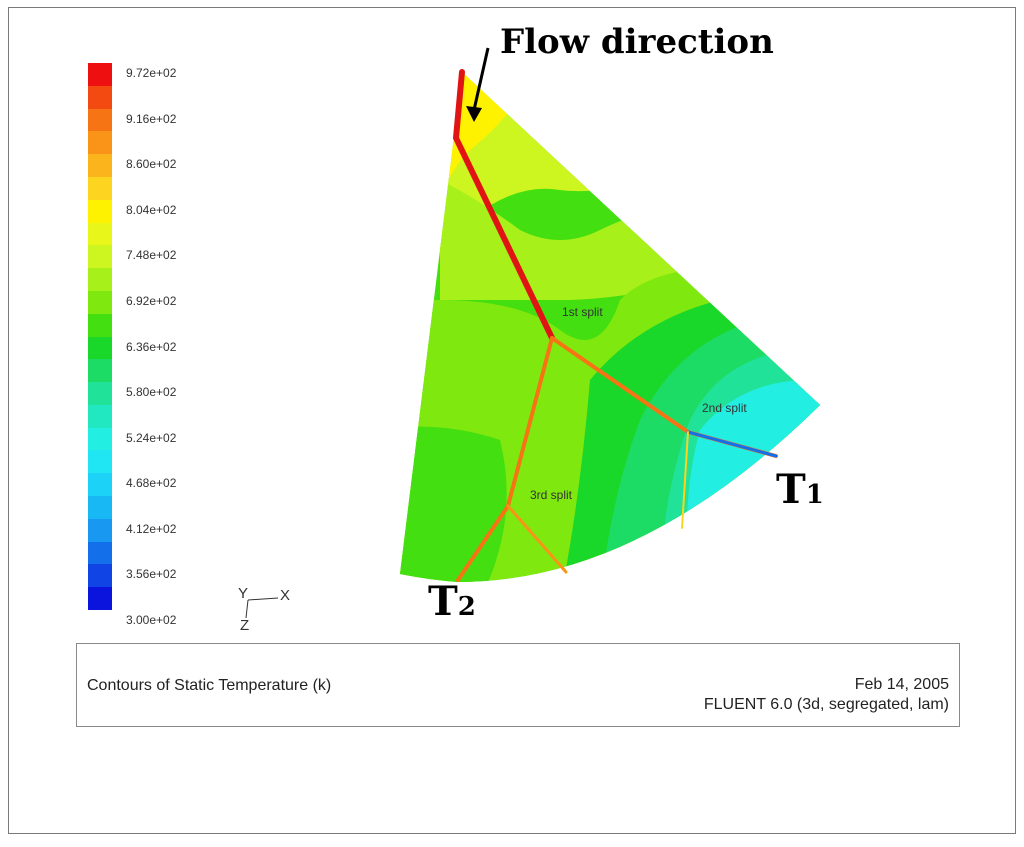 This screenshot has width=1024, height=847. I want to click on vessel-branch-right, so click(685, 480).